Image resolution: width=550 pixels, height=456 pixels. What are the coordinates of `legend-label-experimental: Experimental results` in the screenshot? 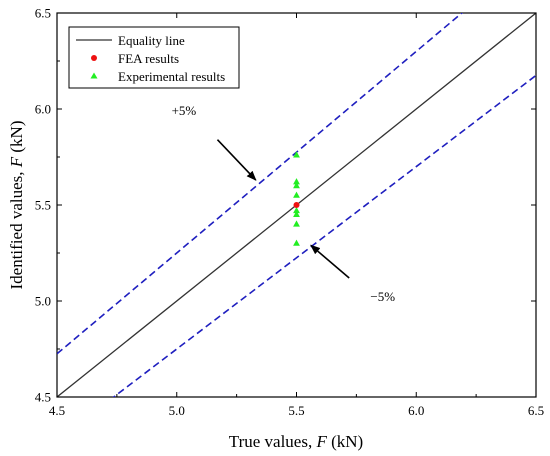 It's located at (171, 76).